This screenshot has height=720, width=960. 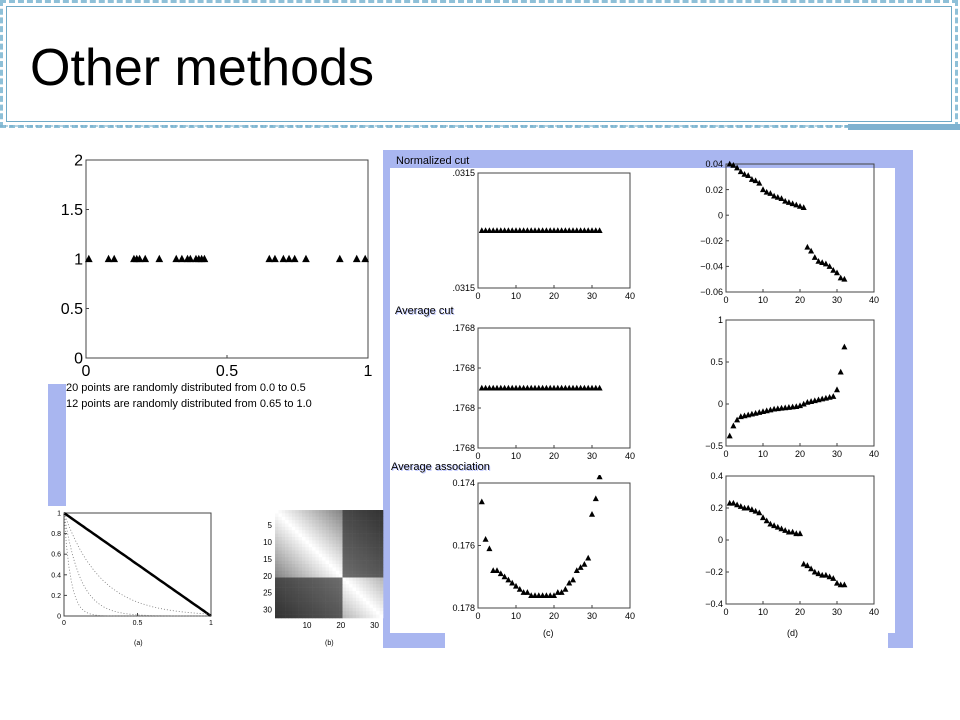 What do you see at coordinates (874, 300) in the screenshot?
I see `x-tick-label: 40` at bounding box center [874, 300].